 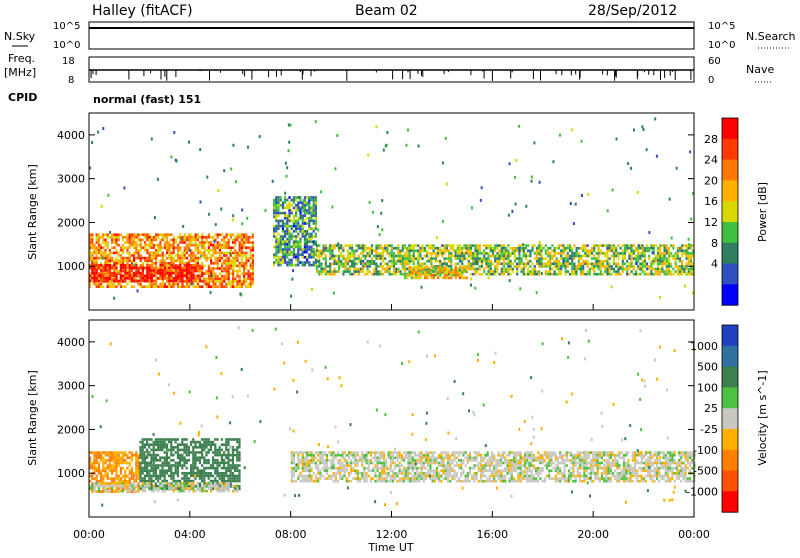 What do you see at coordinates (71, 266) in the screenshot?
I see `power-ytick-label: 1000` at bounding box center [71, 266].